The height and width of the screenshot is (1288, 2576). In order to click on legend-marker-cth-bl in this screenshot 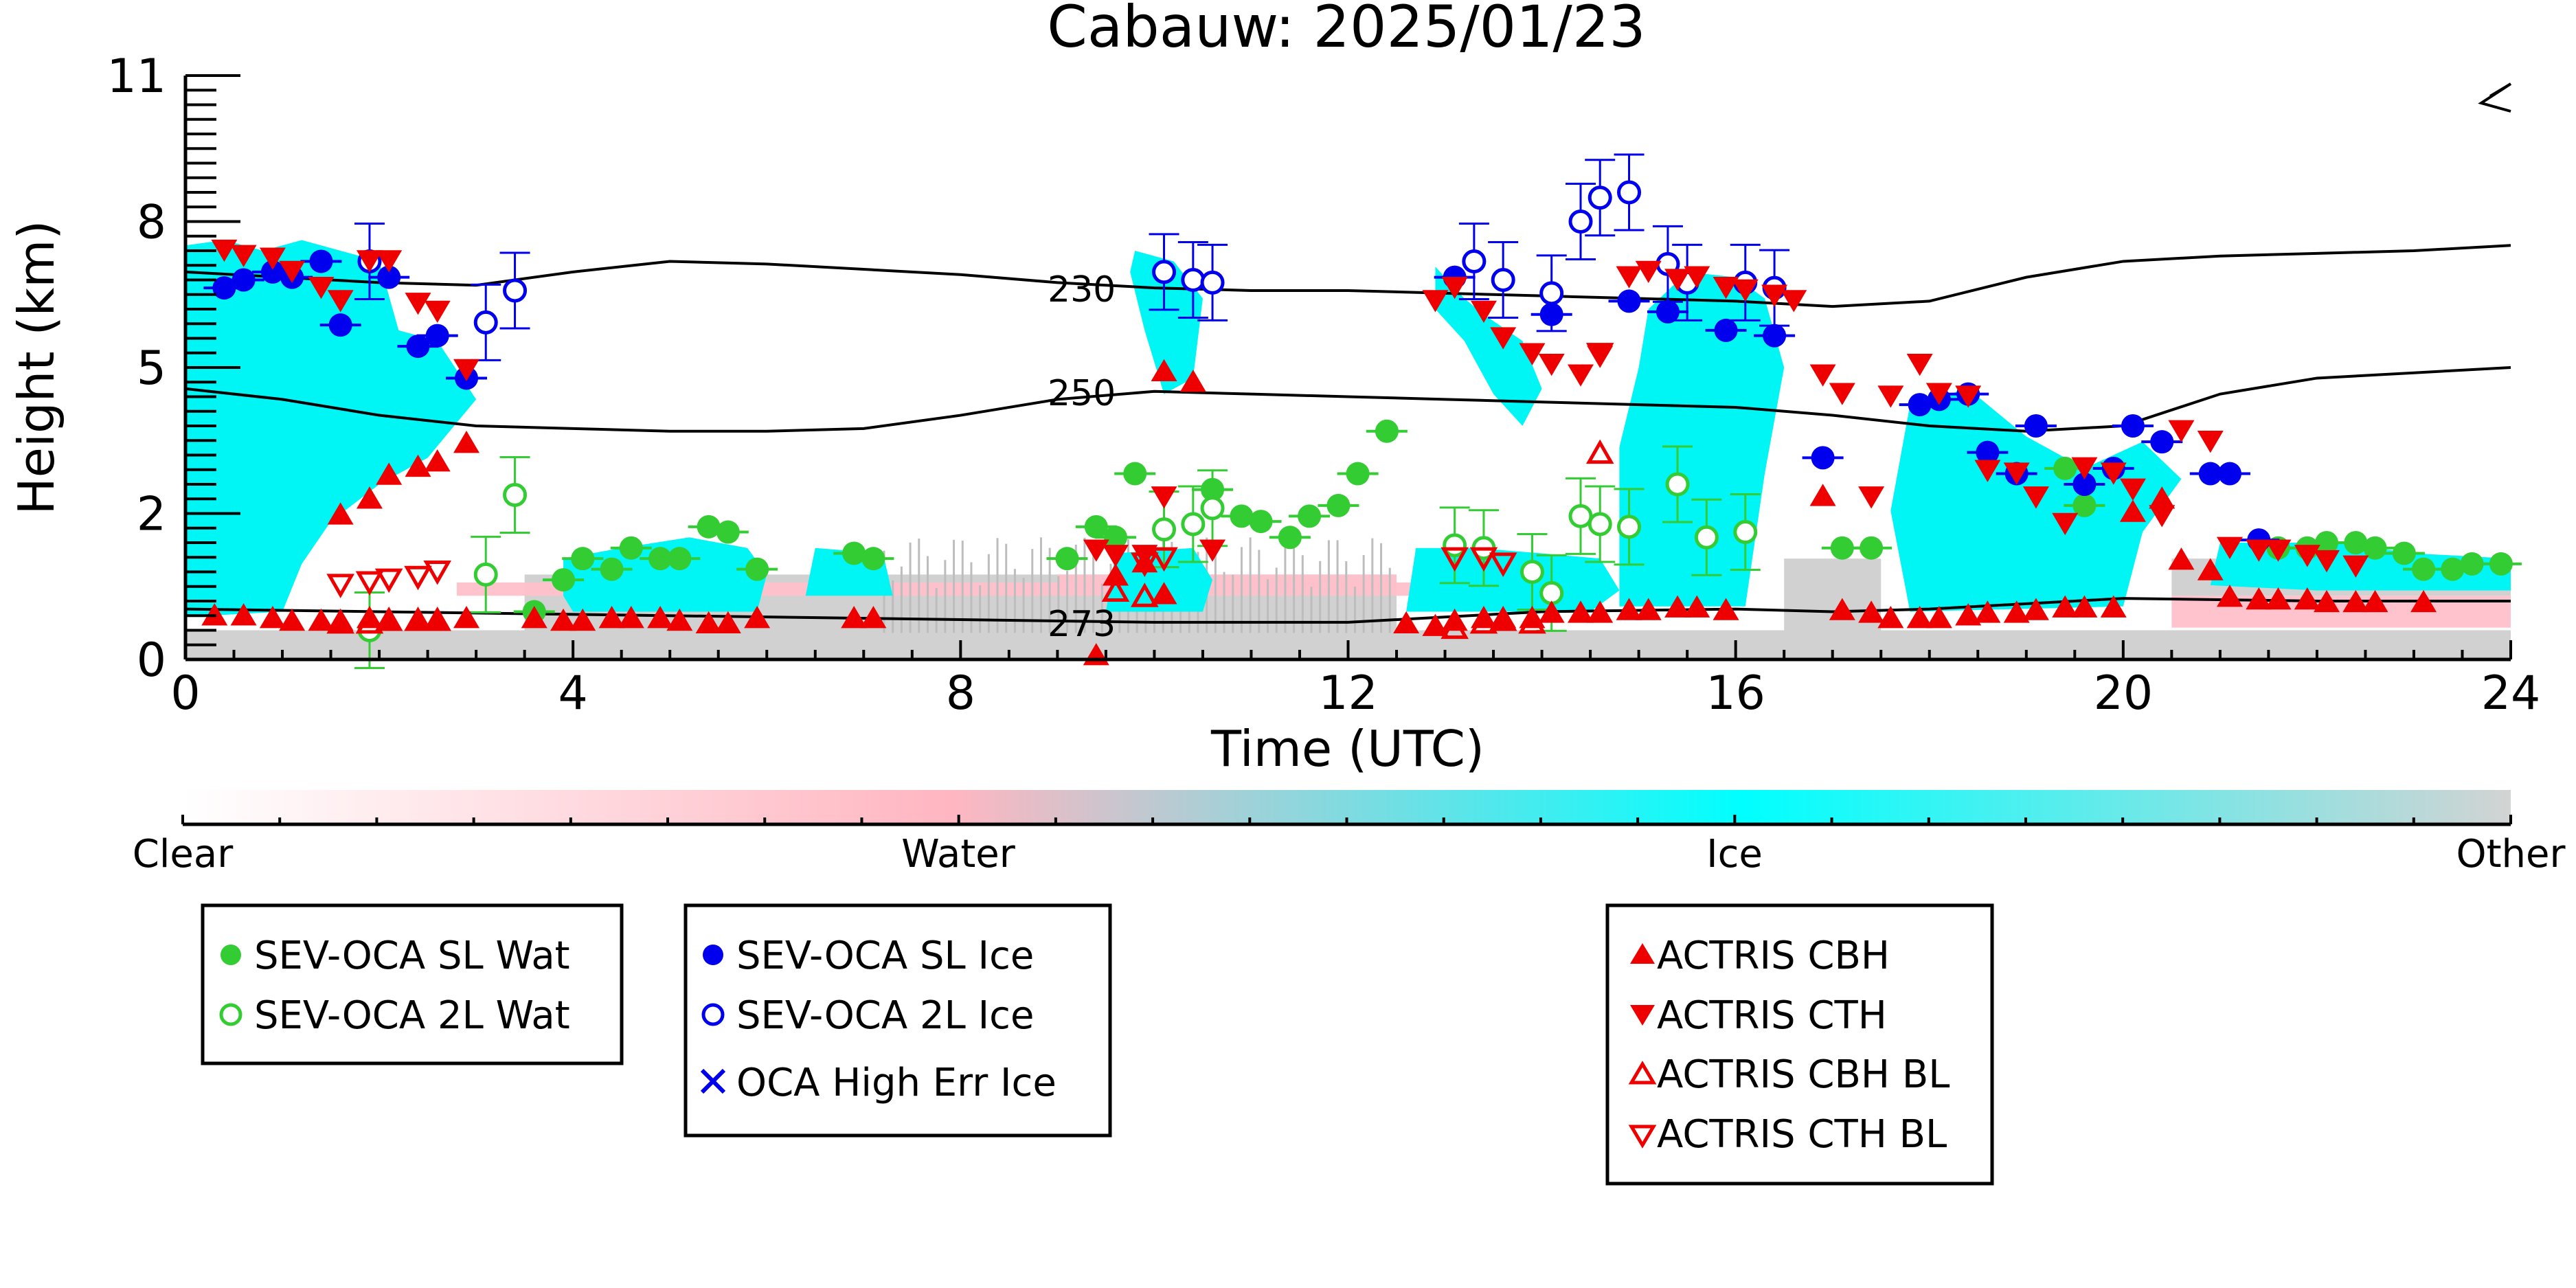, I will do `click(1642, 1137)`.